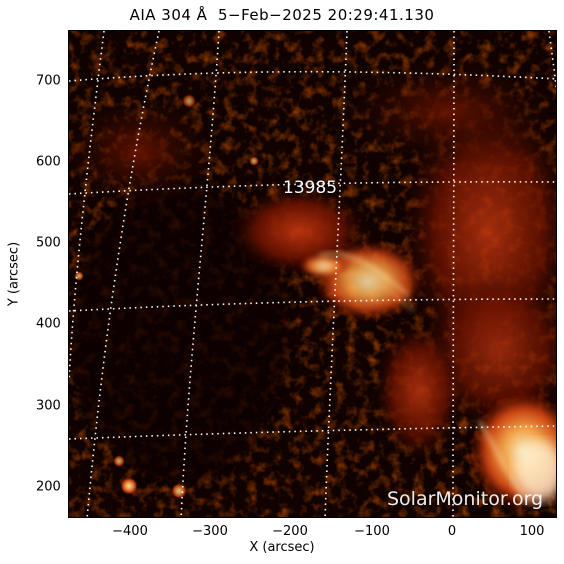 Image resolution: width=564 pixels, height=564 pixels. I want to click on y-tick-label: 600, so click(48, 162).